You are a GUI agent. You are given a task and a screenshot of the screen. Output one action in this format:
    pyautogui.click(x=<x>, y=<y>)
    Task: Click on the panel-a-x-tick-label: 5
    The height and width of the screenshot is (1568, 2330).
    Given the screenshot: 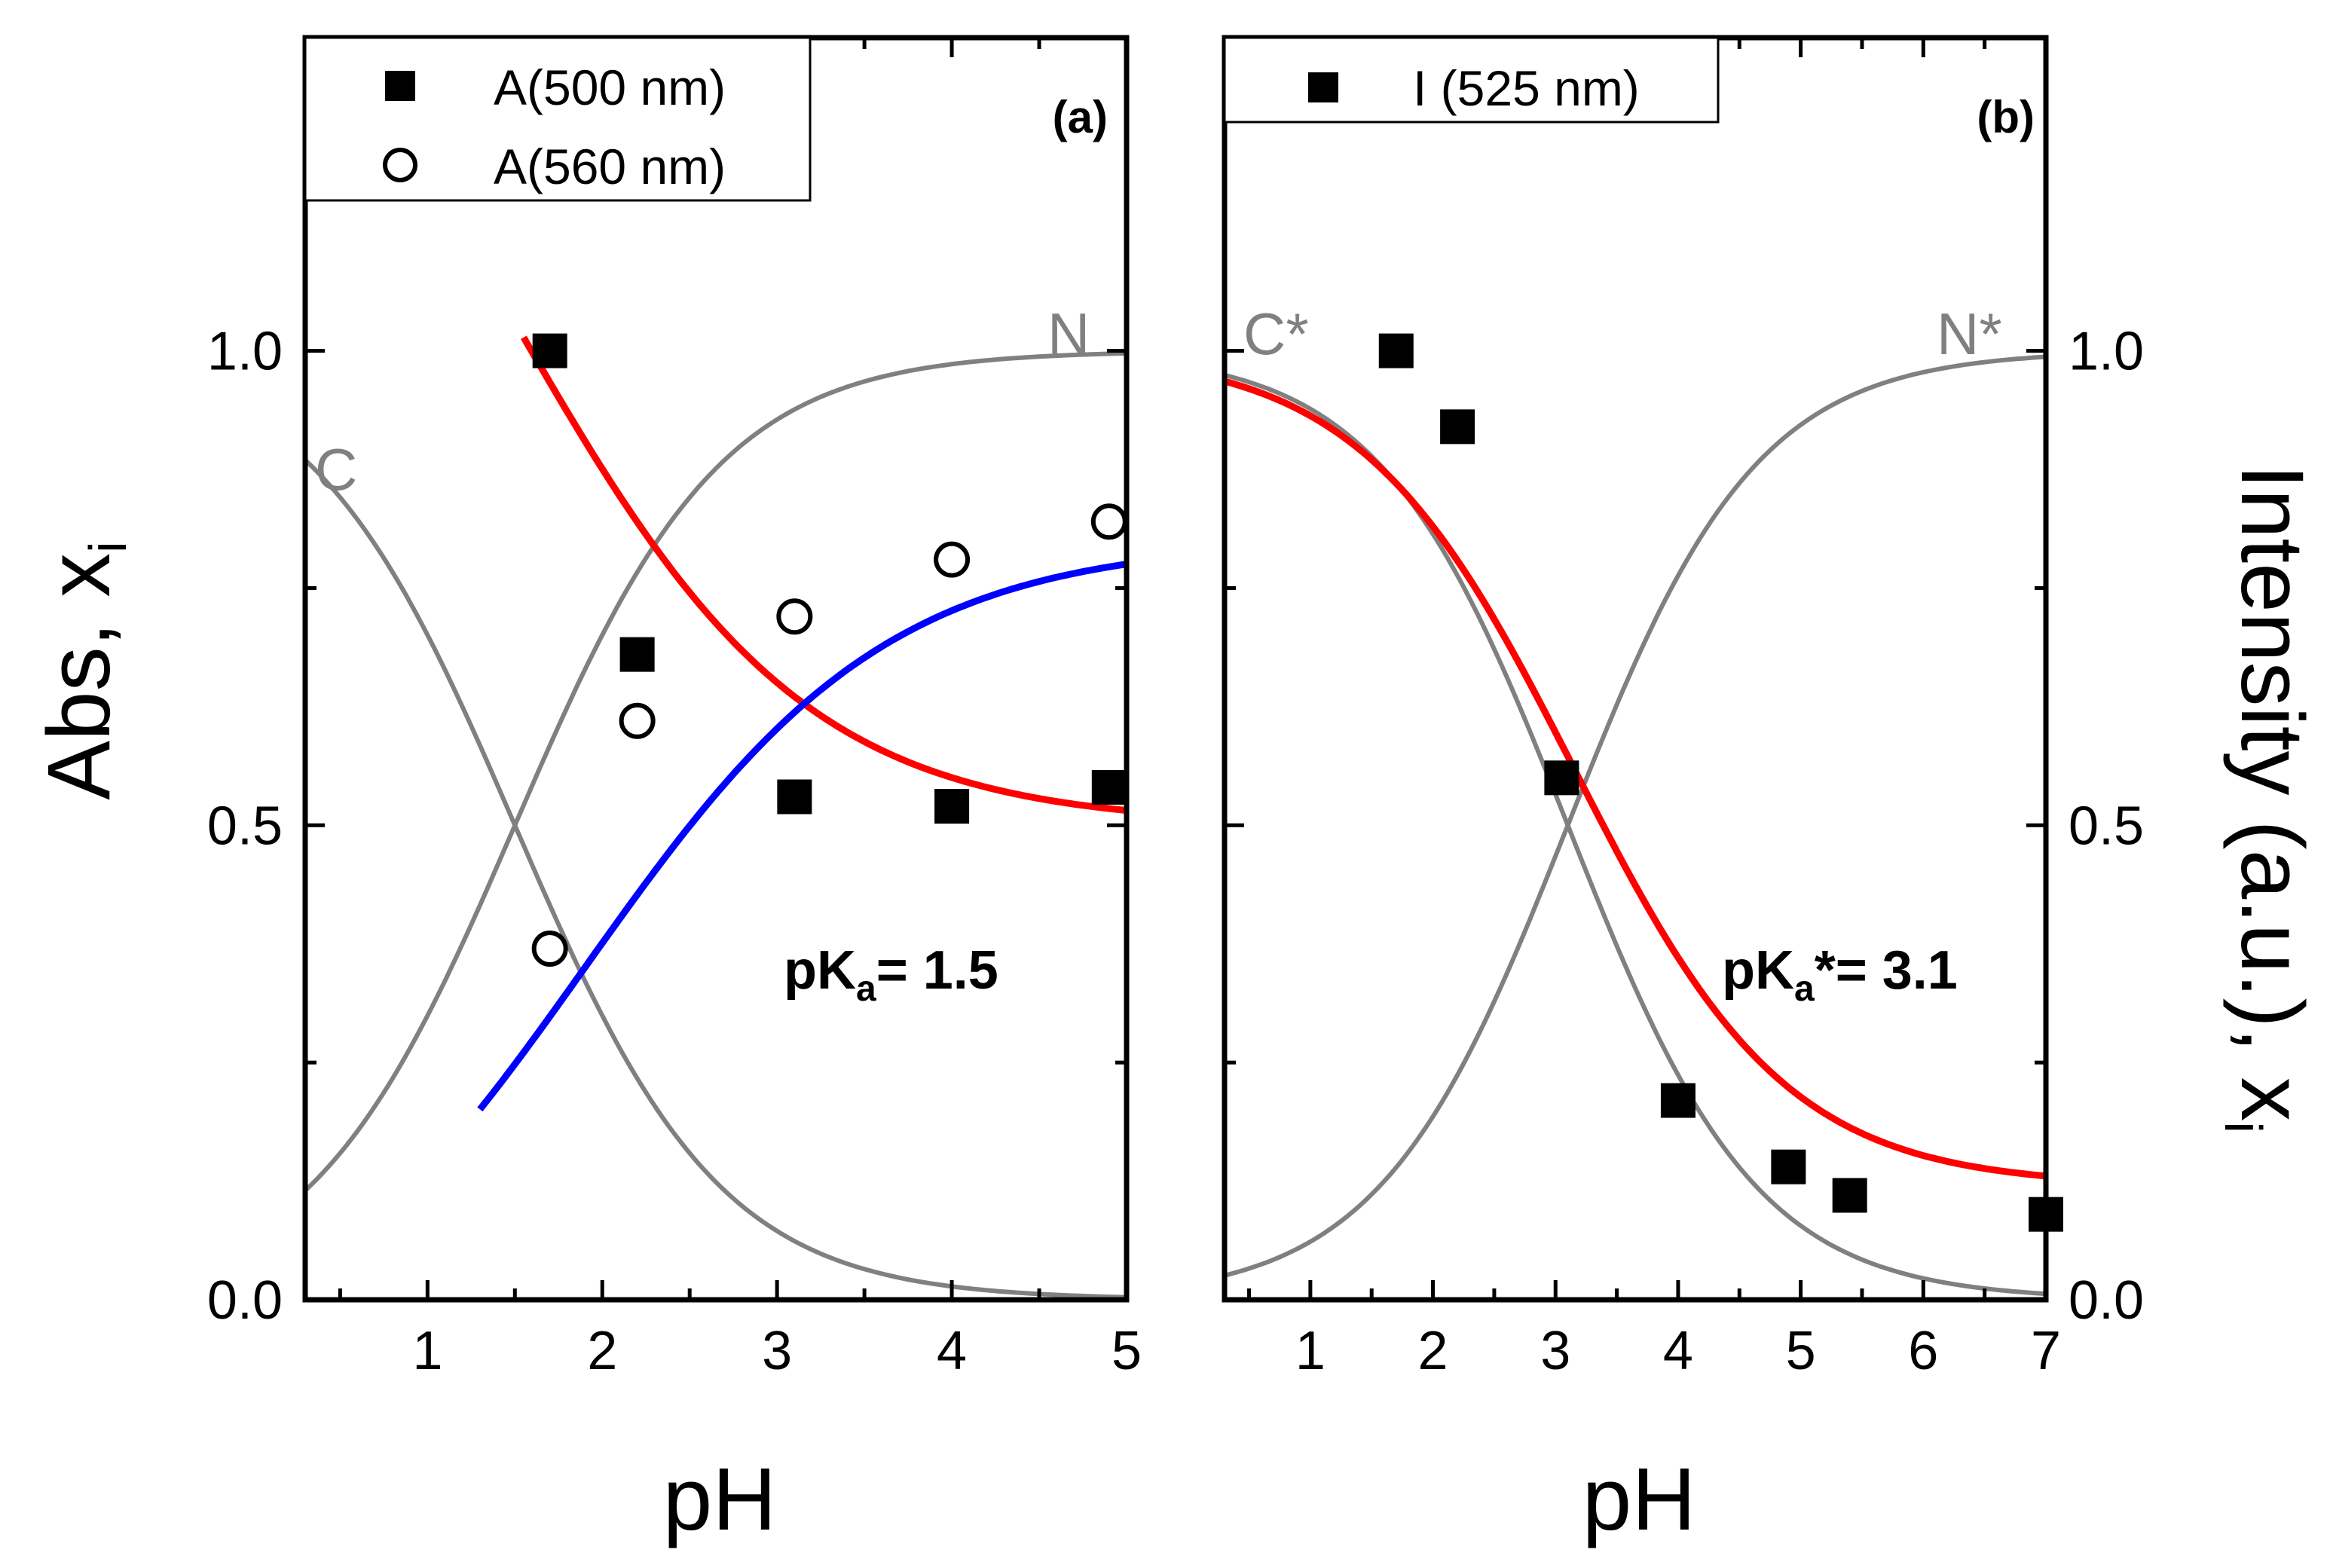 What is the action you would take?
    pyautogui.click(x=1126, y=1351)
    